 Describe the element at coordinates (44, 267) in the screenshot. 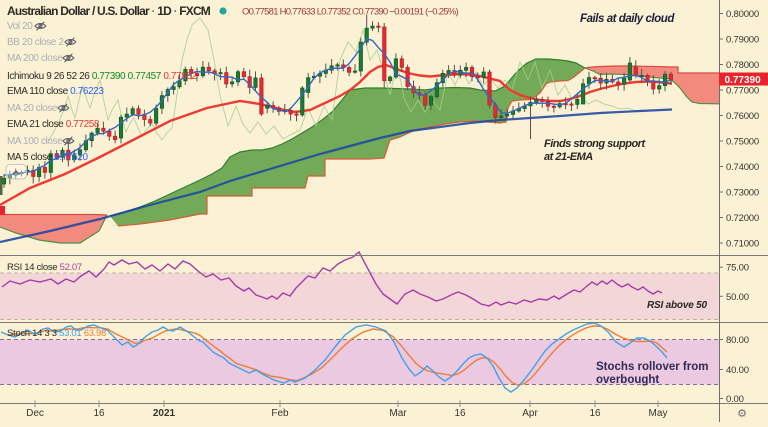

I see `svg-text: RSI 14 close 52.07` at that location.